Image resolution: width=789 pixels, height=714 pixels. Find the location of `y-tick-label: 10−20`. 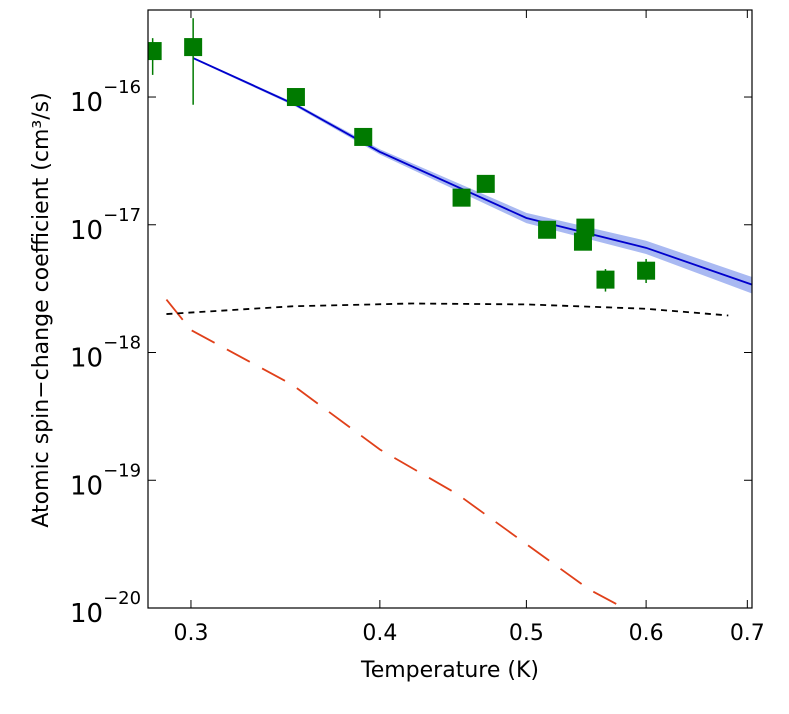

y-tick-label: 10−20 is located at coordinates (105, 608).